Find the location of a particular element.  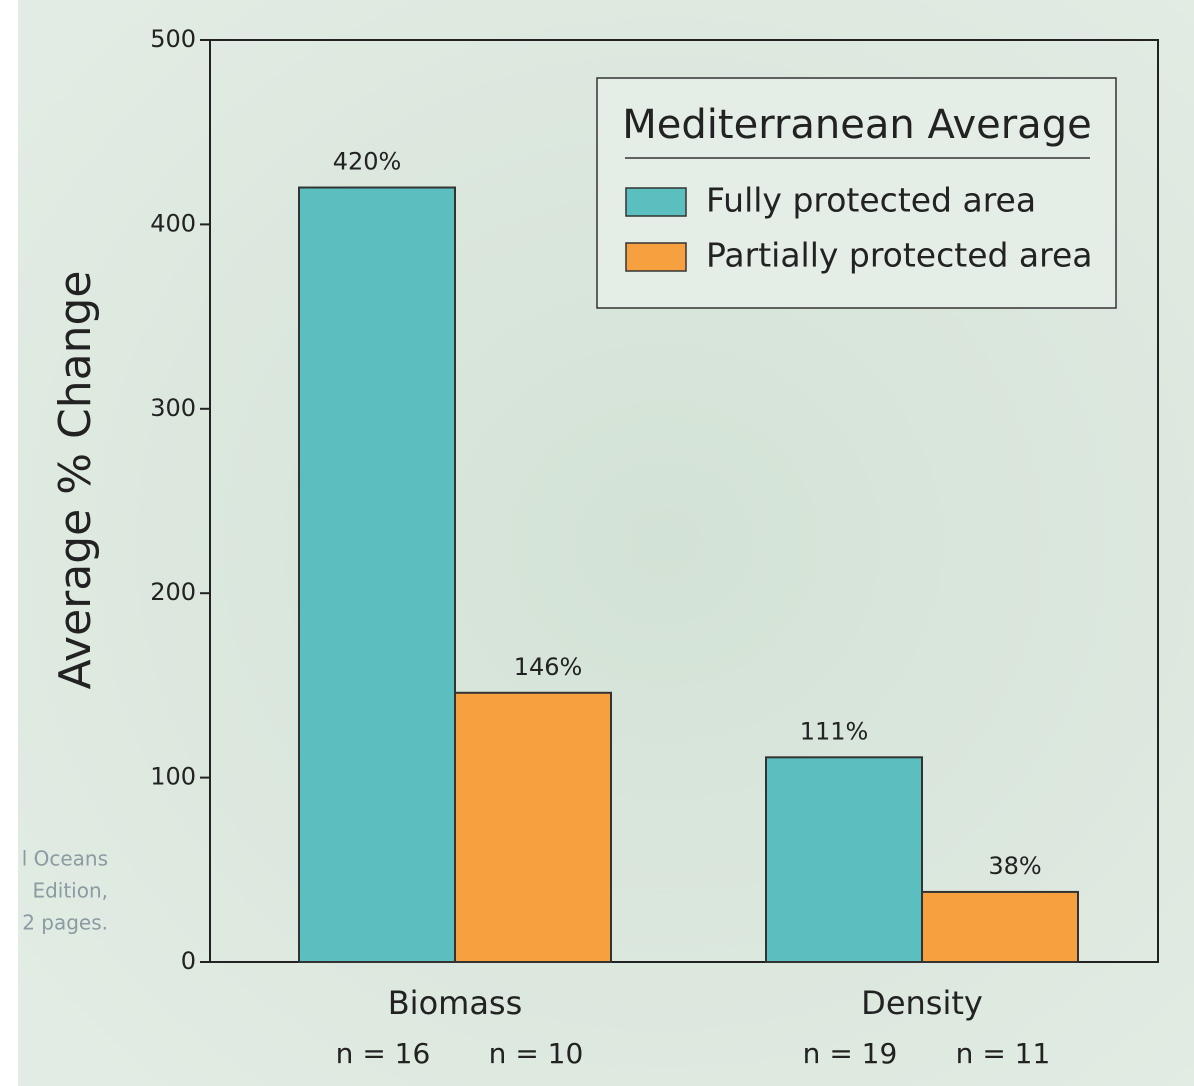

value-label: 38% is located at coordinates (1014, 866).